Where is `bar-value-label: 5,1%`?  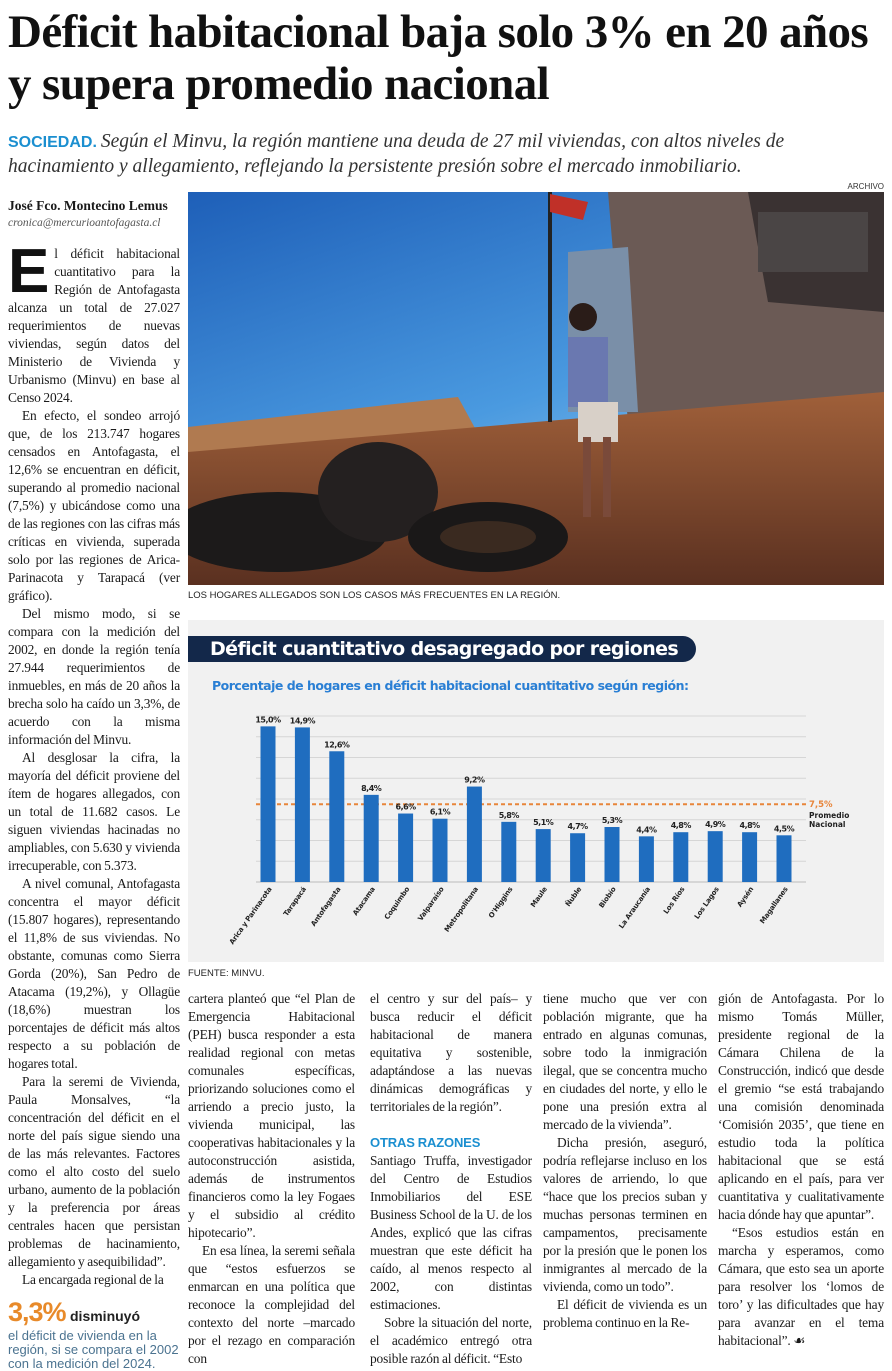 bar-value-label: 5,1% is located at coordinates (543, 822).